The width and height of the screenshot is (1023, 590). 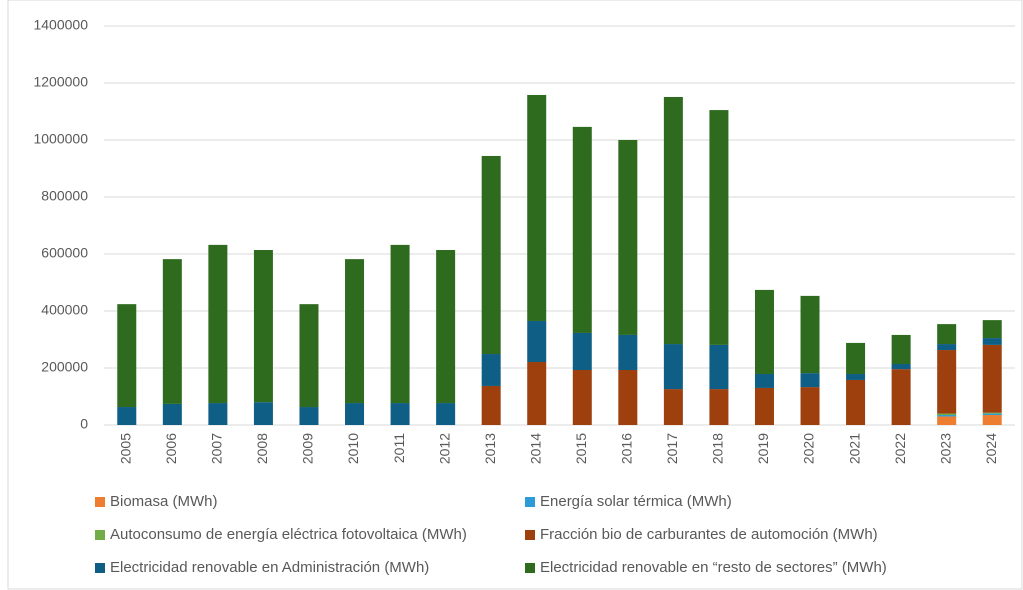 I want to click on x-tick-label: 2011, so click(x=399, y=448).